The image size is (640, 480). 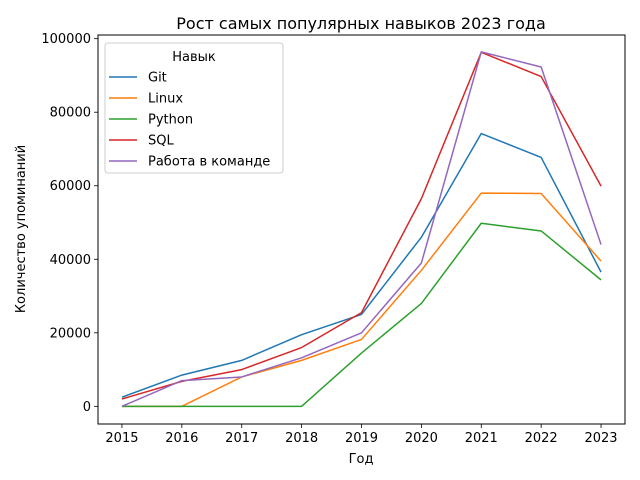 I want to click on legend: Навык Git Linux Python SQL Работа в команде, so click(x=194, y=108).